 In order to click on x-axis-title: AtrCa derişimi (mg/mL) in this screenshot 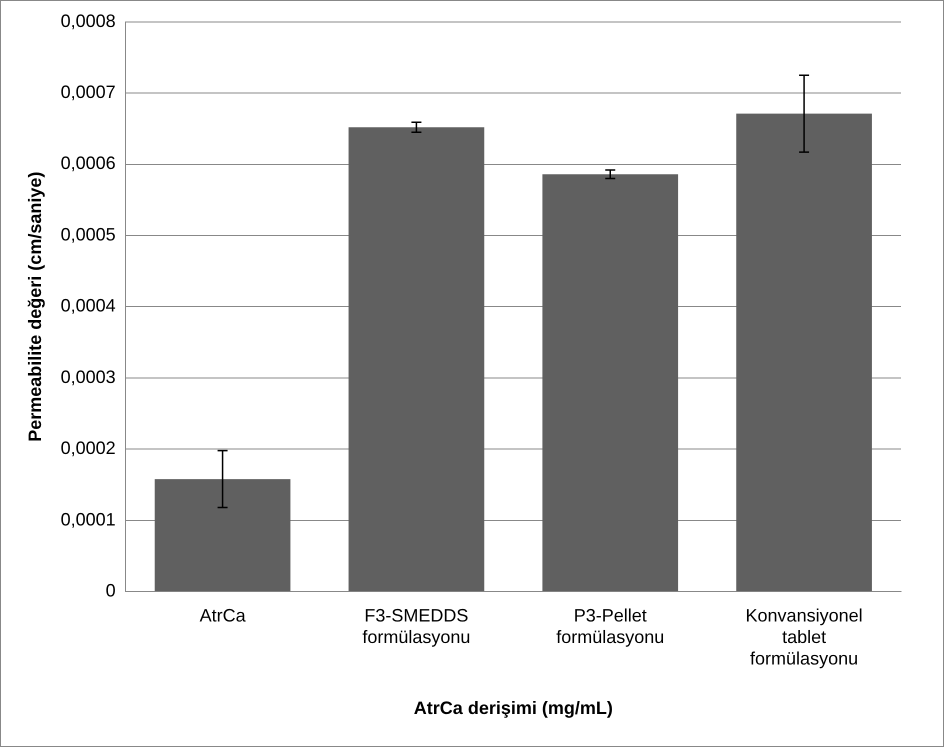, I will do `click(513, 708)`.